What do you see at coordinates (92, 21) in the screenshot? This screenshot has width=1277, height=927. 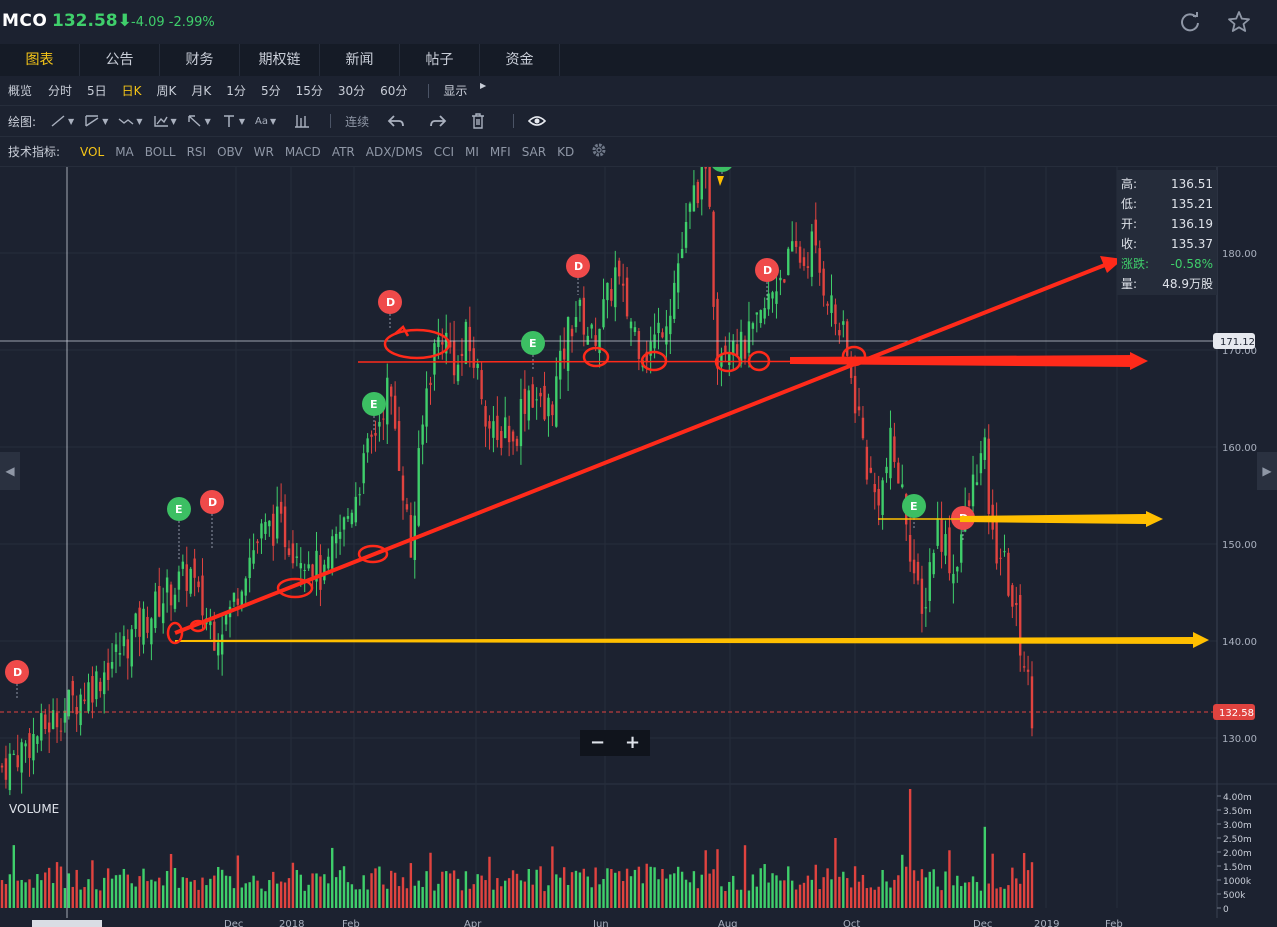 I see `ticker-price: 132.58⬇` at bounding box center [92, 21].